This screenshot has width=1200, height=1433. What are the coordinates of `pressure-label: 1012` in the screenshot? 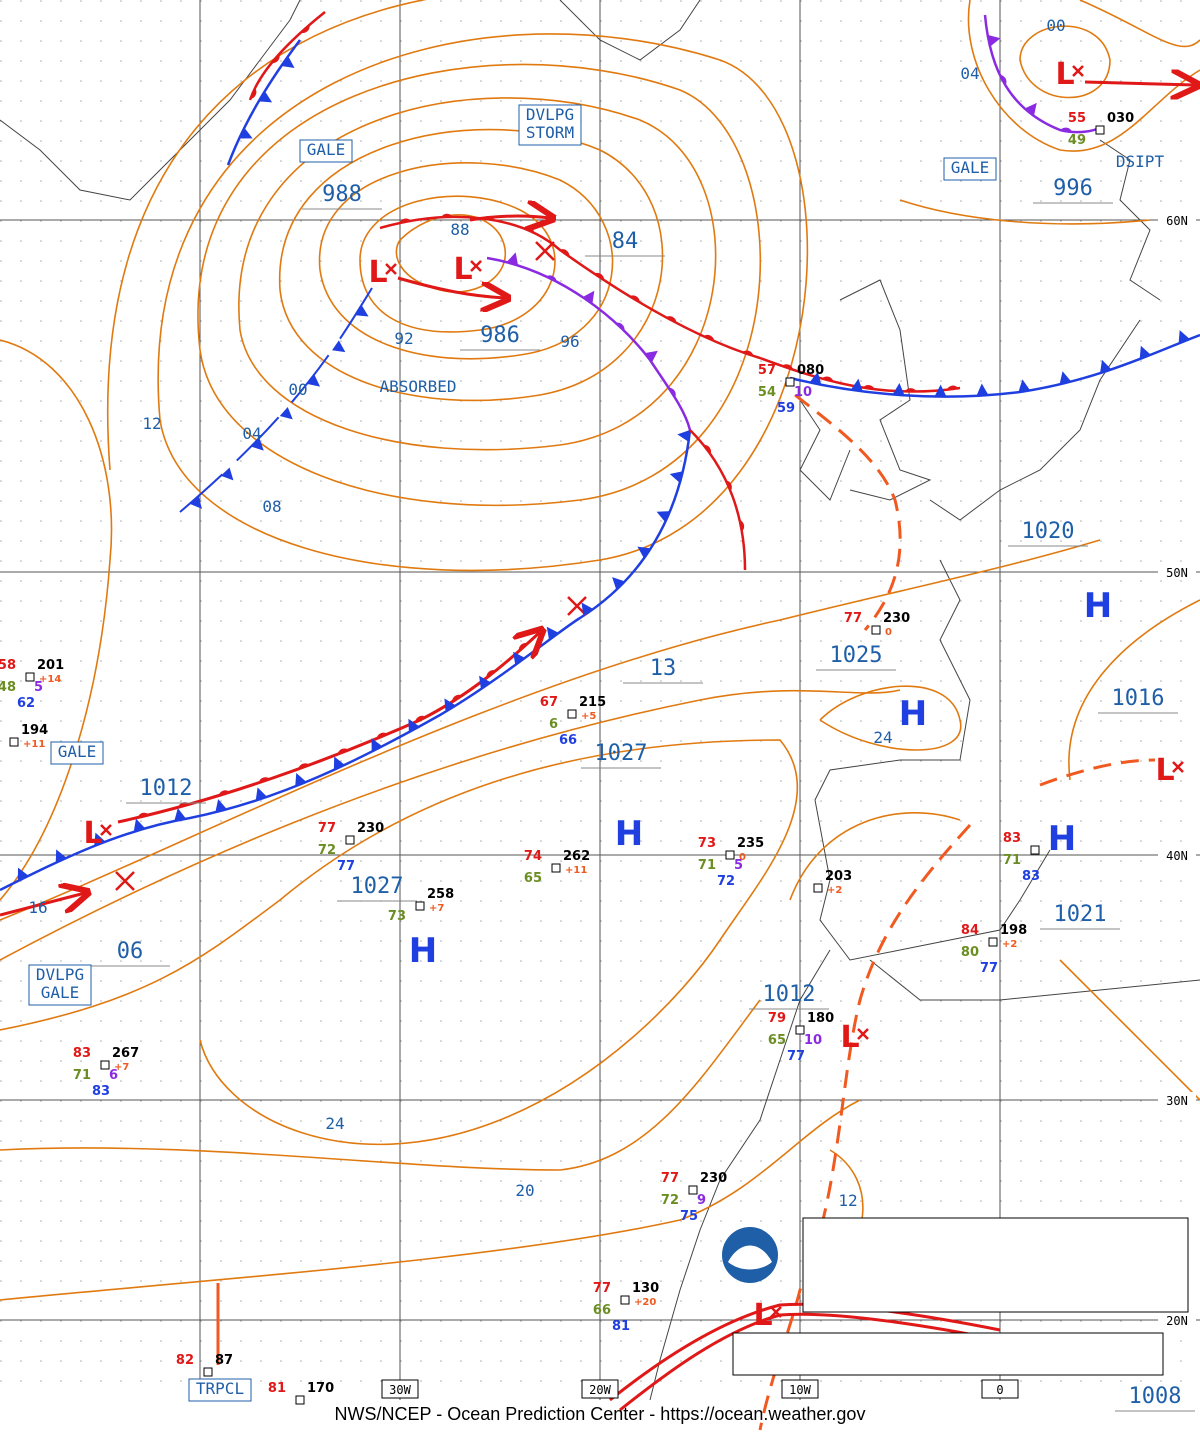 It's located at (166, 788).